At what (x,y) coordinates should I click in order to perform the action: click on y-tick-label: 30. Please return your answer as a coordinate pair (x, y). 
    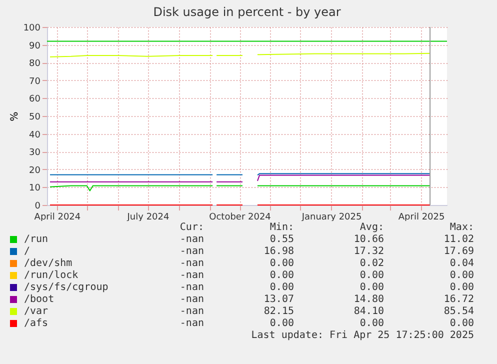
    Looking at the image, I should click on (35, 153).